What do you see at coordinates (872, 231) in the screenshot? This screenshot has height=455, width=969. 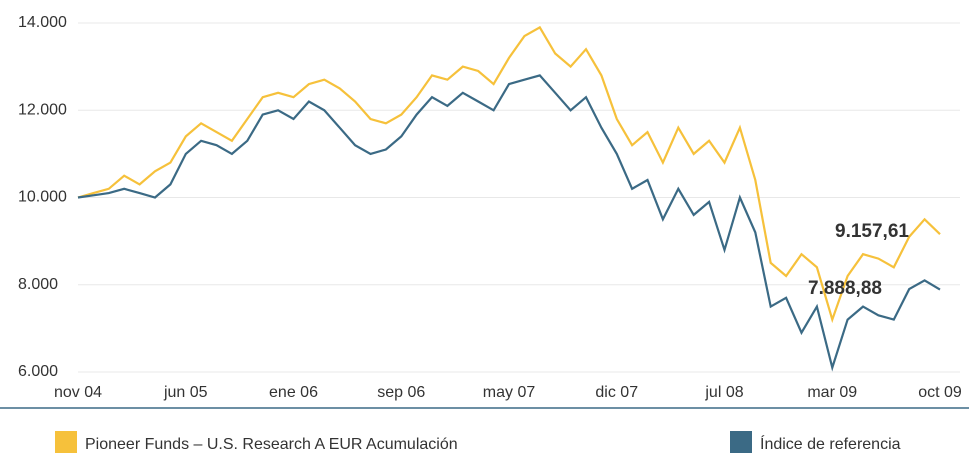 I see `annotation: 9.157,61` at bounding box center [872, 231].